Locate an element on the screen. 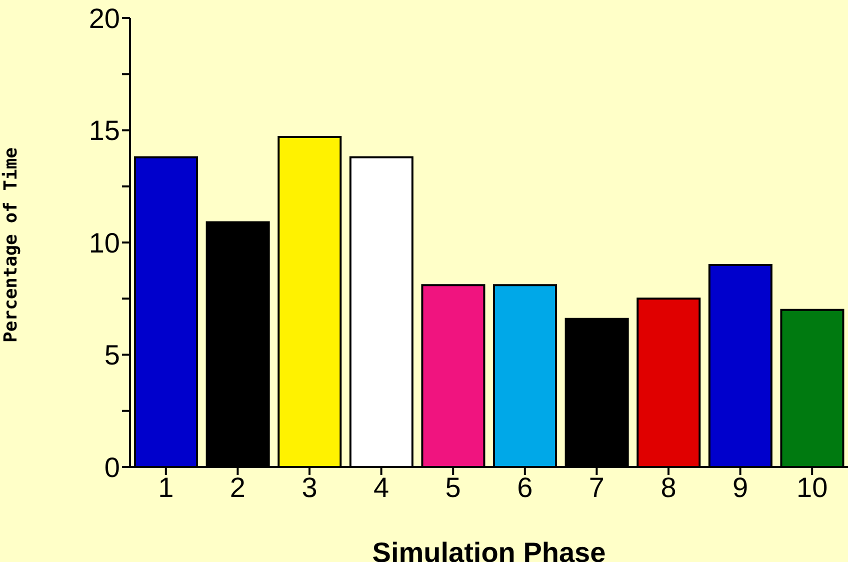 This screenshot has width=848, height=562. x-tick-label: 1 is located at coordinates (166, 487).